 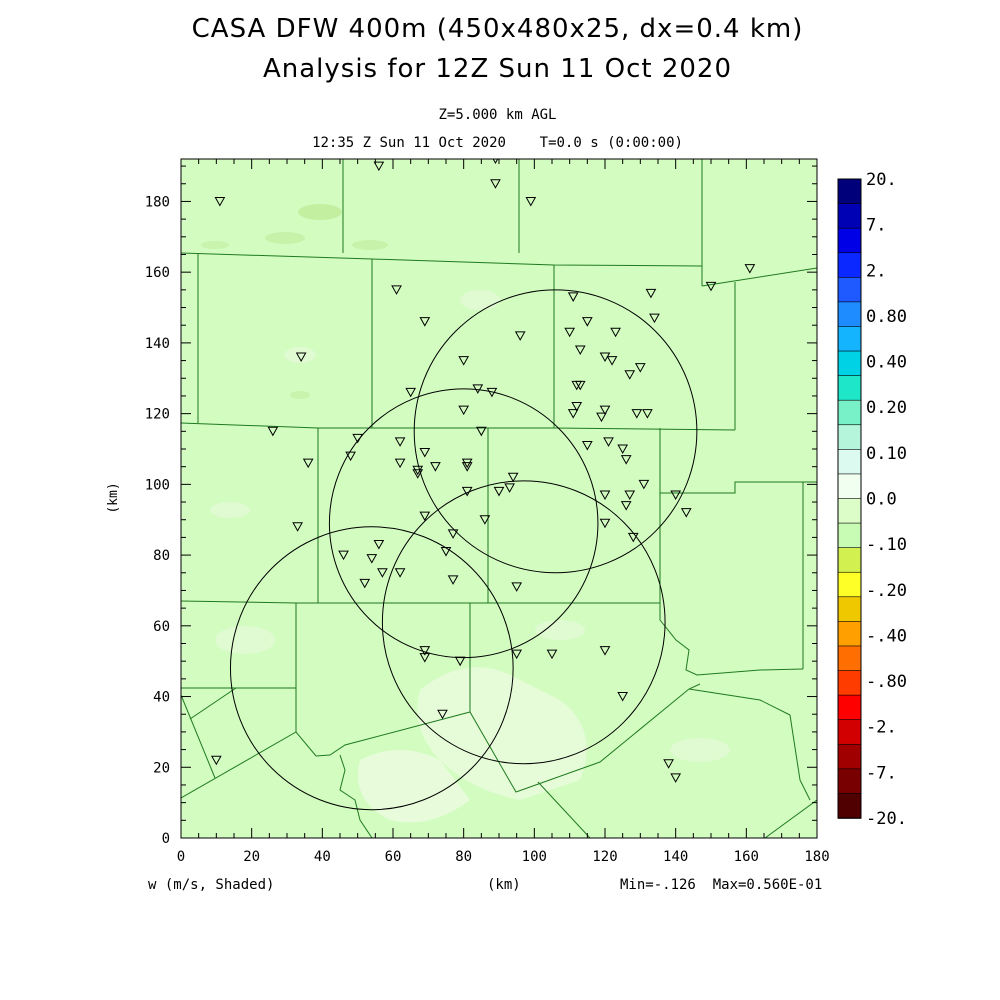 What do you see at coordinates (886, 363) in the screenshot?
I see `colorbar-label: 0.40` at bounding box center [886, 363].